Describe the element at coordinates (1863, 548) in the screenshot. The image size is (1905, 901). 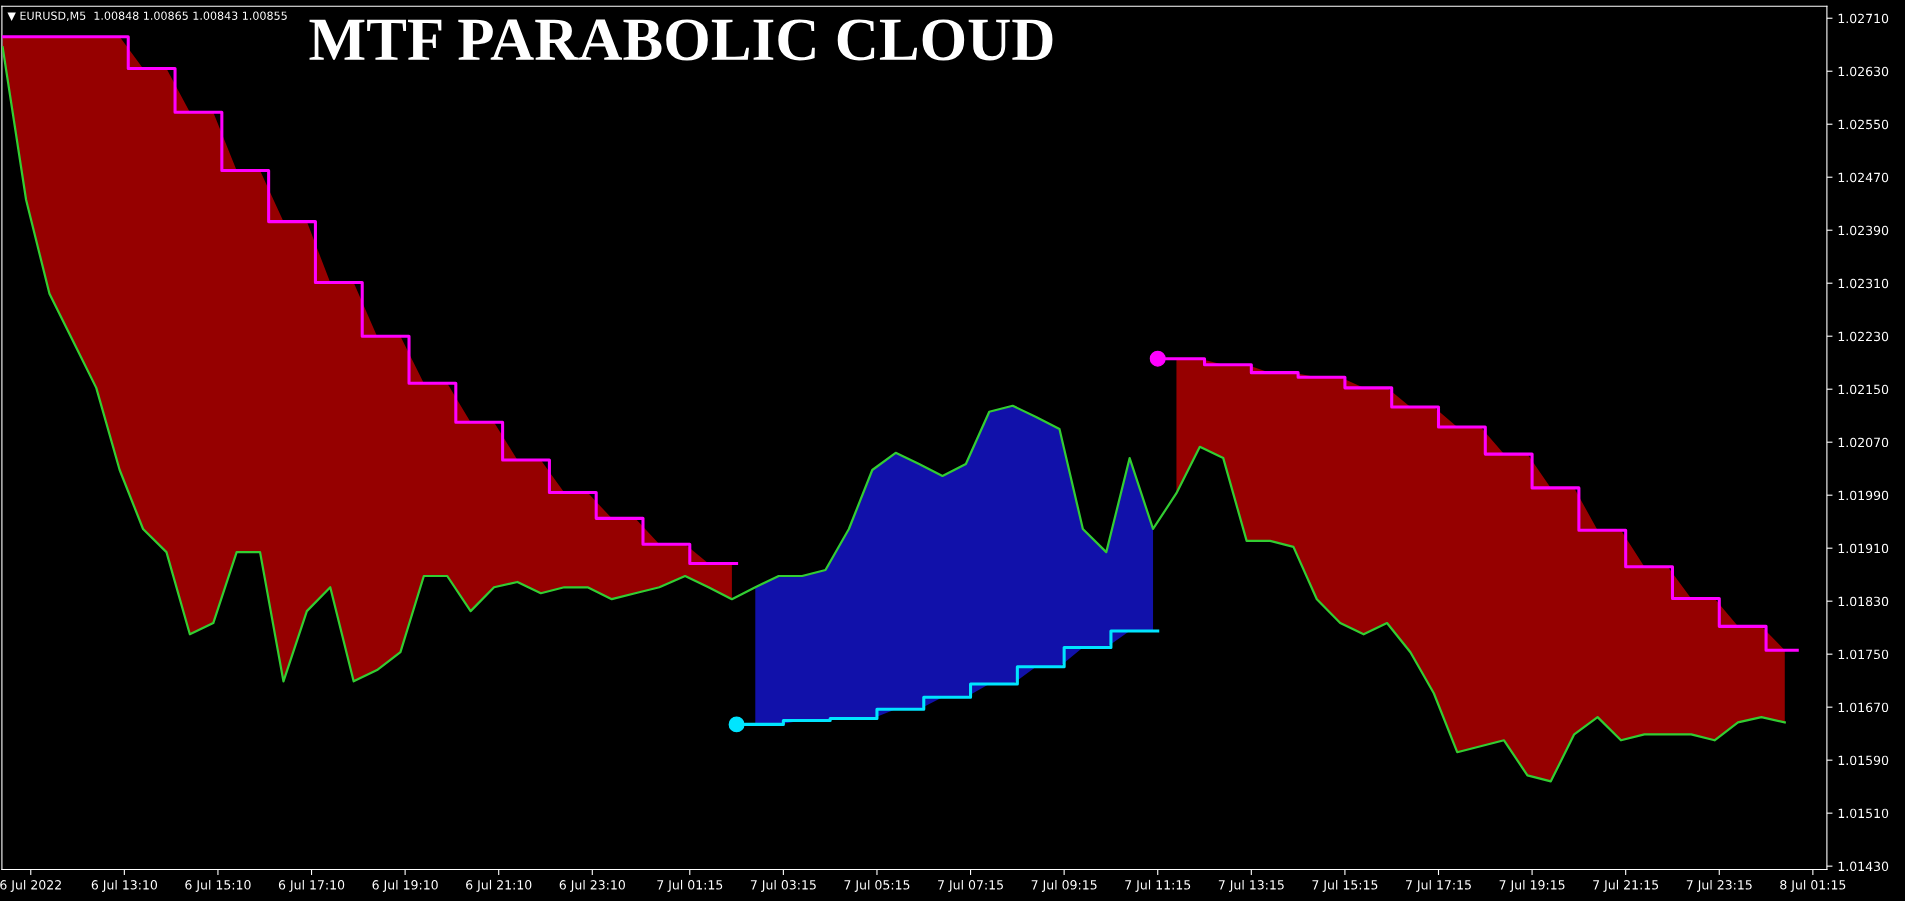
I see `y-tick-label: 1.01910` at that location.